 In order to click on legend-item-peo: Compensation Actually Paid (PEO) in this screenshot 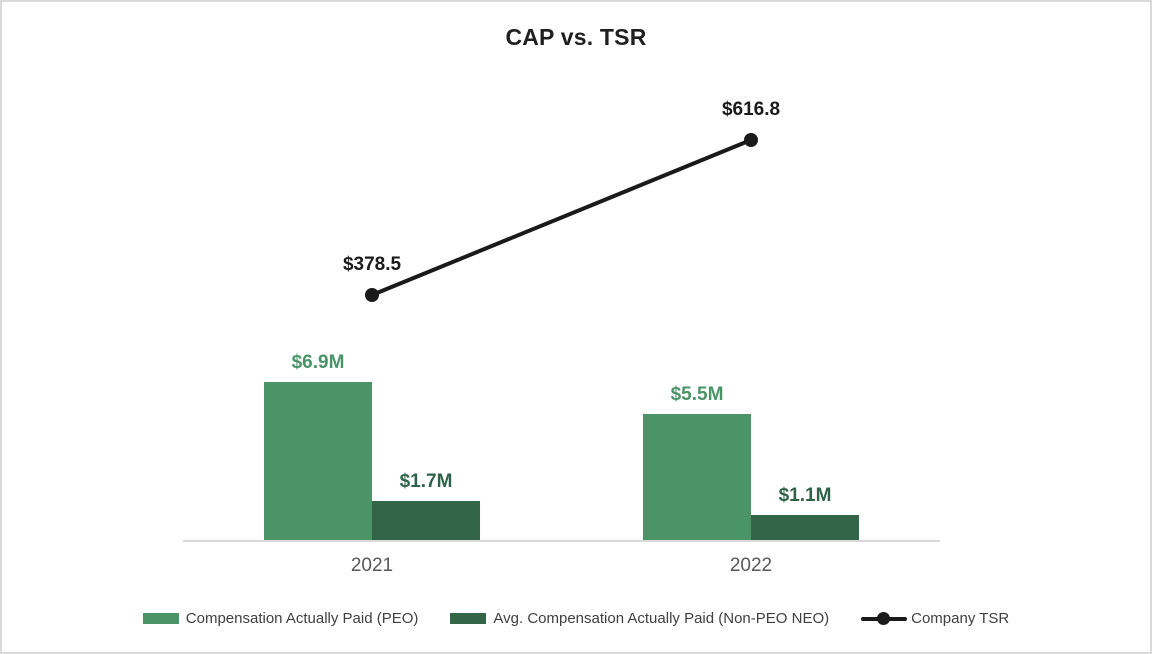, I will do `click(280, 618)`.